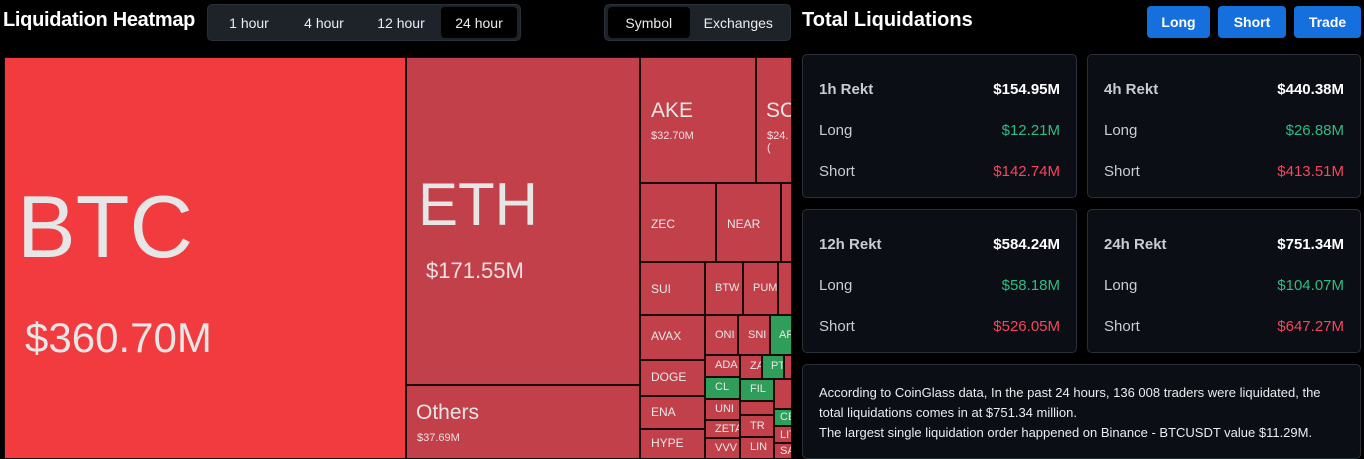 The height and width of the screenshot is (459, 1364). Describe the element at coordinates (1310, 89) in the screenshot. I see `card-total: $440.38M` at that location.